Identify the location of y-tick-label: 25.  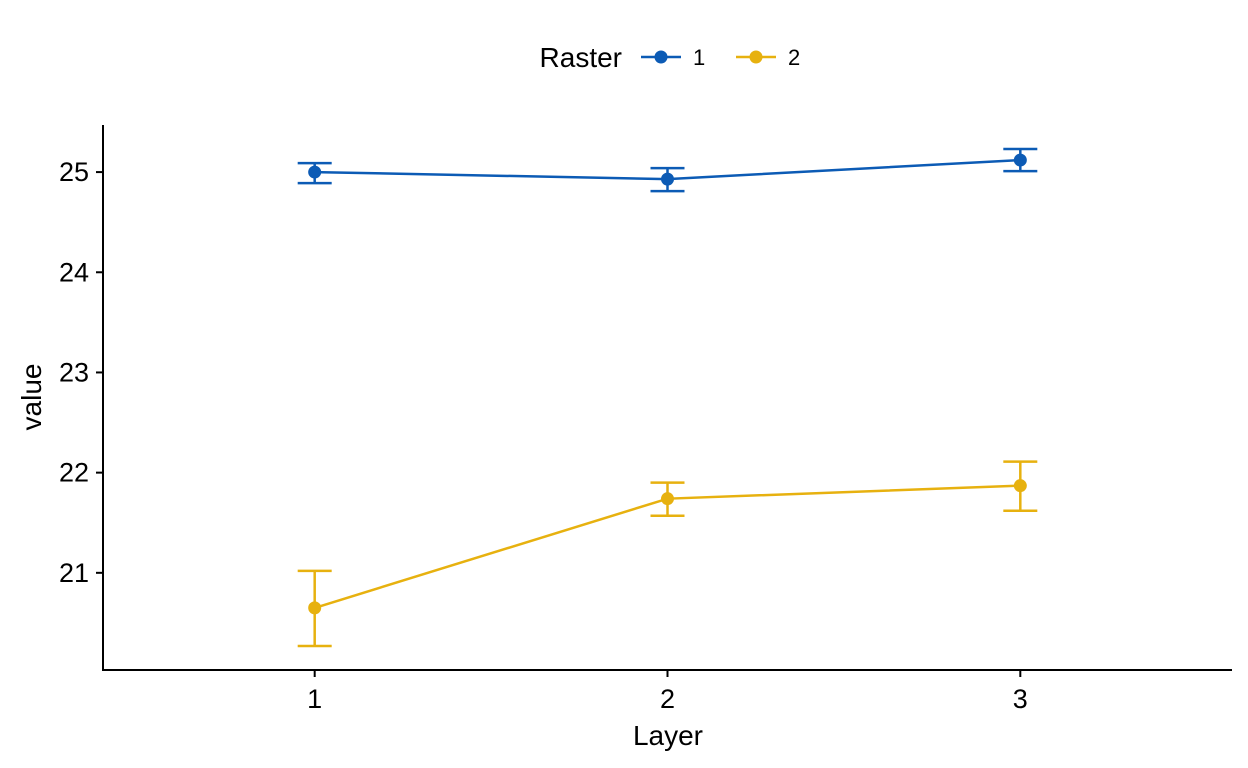
(74, 172).